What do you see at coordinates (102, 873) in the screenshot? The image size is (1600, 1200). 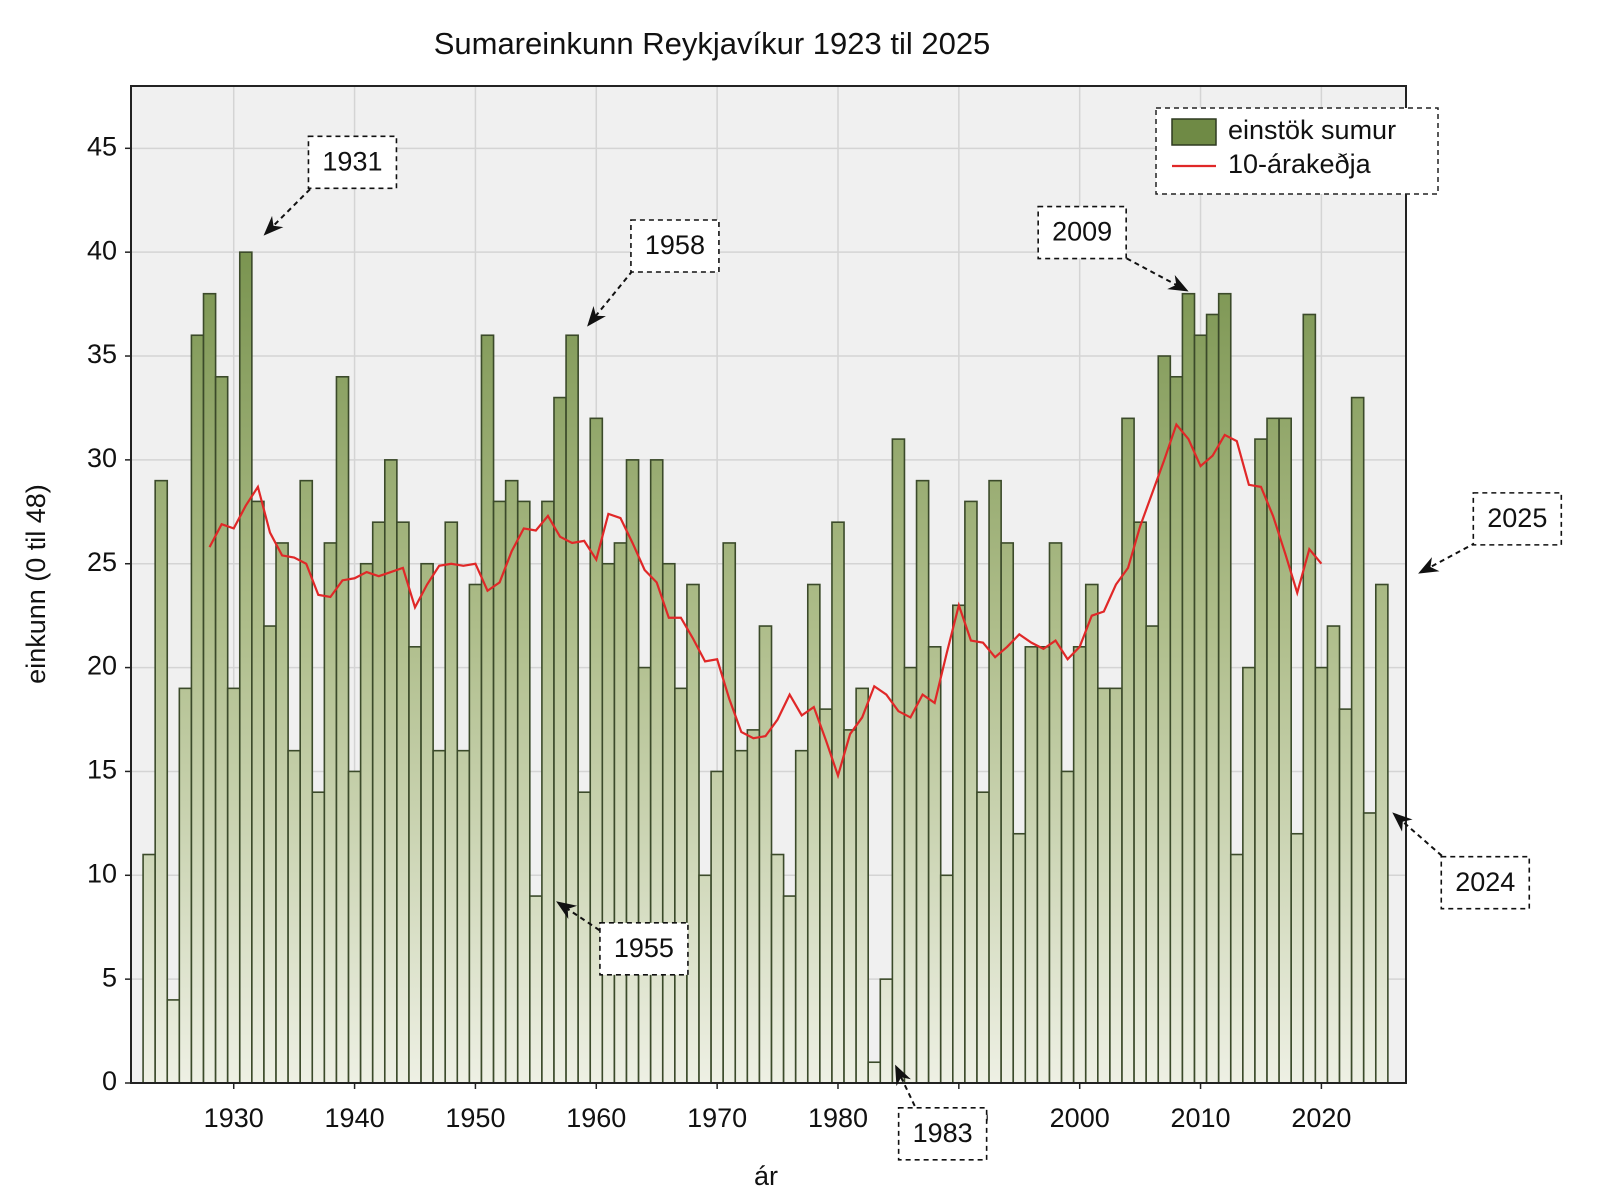 I see `y-tick-label: 10` at bounding box center [102, 873].